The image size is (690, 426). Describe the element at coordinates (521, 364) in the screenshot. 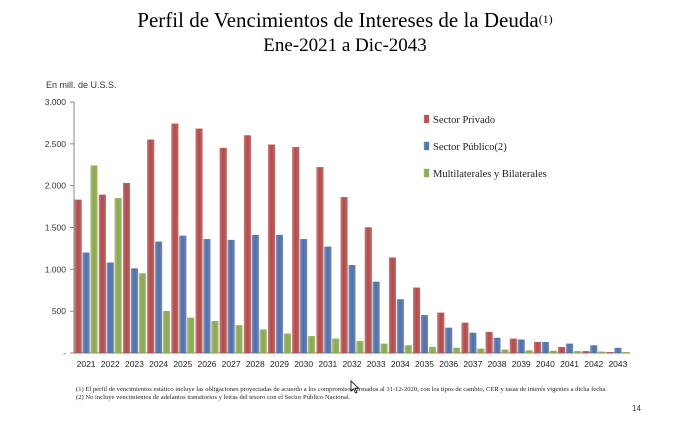

I see `x-tick-label: 2039` at that location.